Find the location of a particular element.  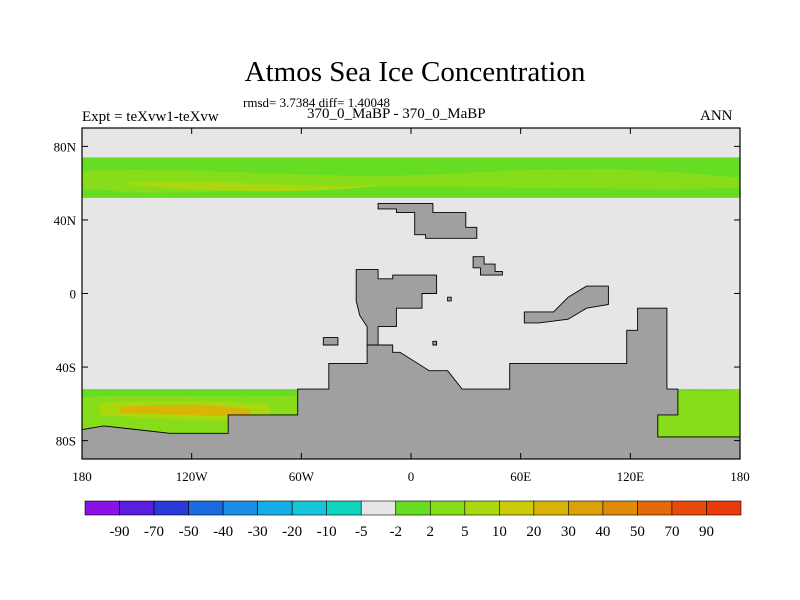

colorbar-label: -70 is located at coordinates (154, 532).